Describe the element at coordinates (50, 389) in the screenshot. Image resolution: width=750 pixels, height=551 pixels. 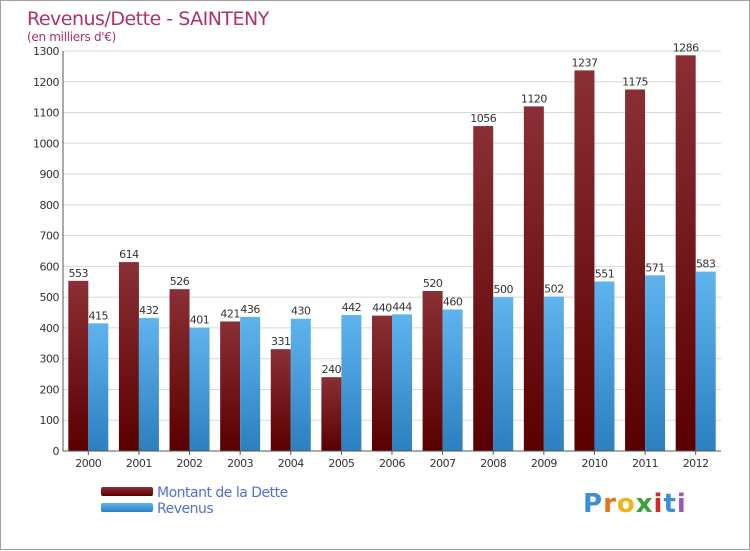
I see `y-tick-label: 200` at that location.